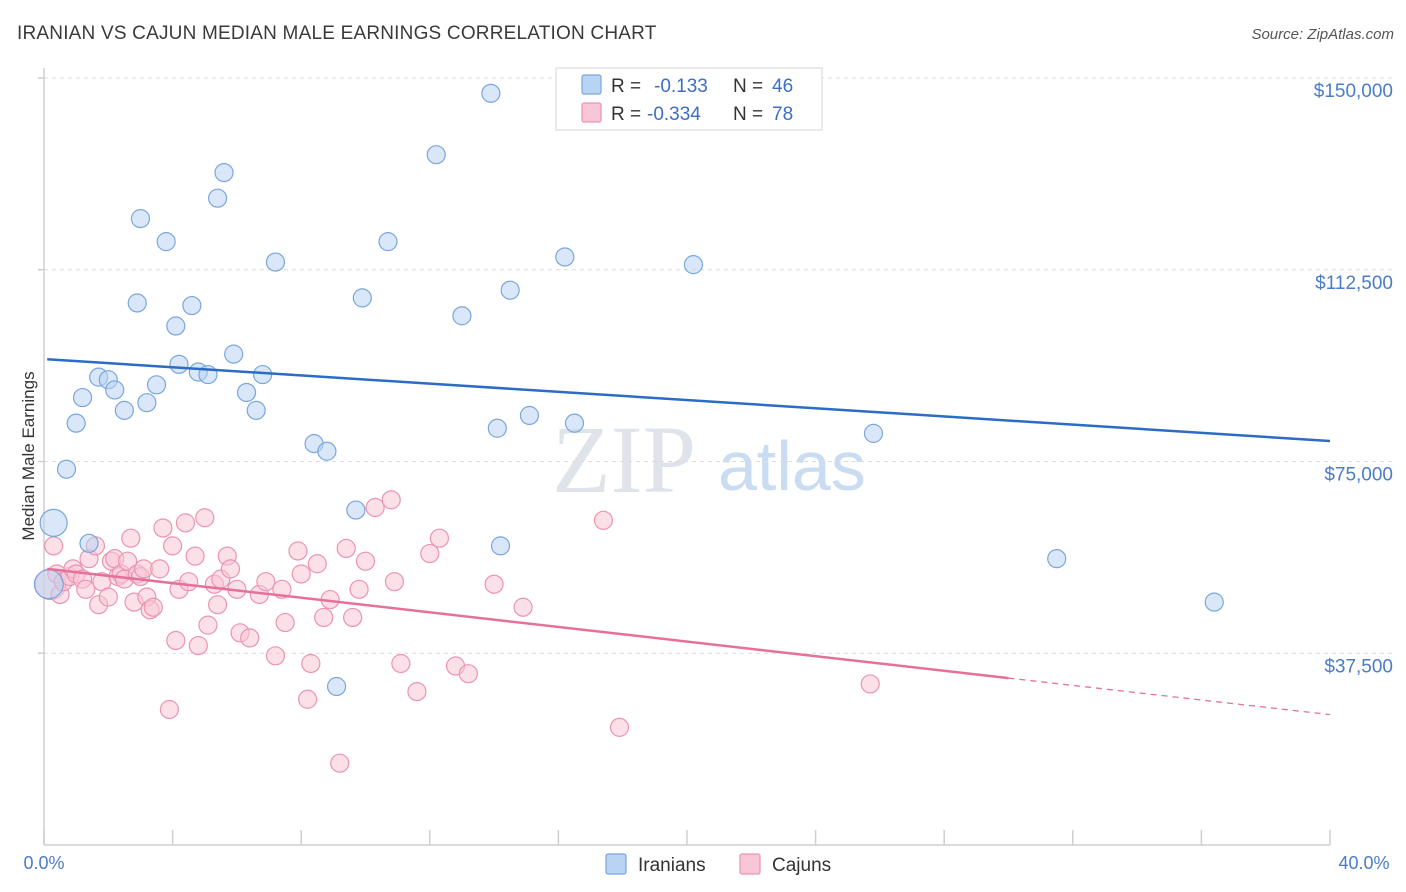 This screenshot has width=1406, height=892. Describe the element at coordinates (674, 114) in the screenshot. I see `legend-r-value-cajuns: -0.334` at that location.